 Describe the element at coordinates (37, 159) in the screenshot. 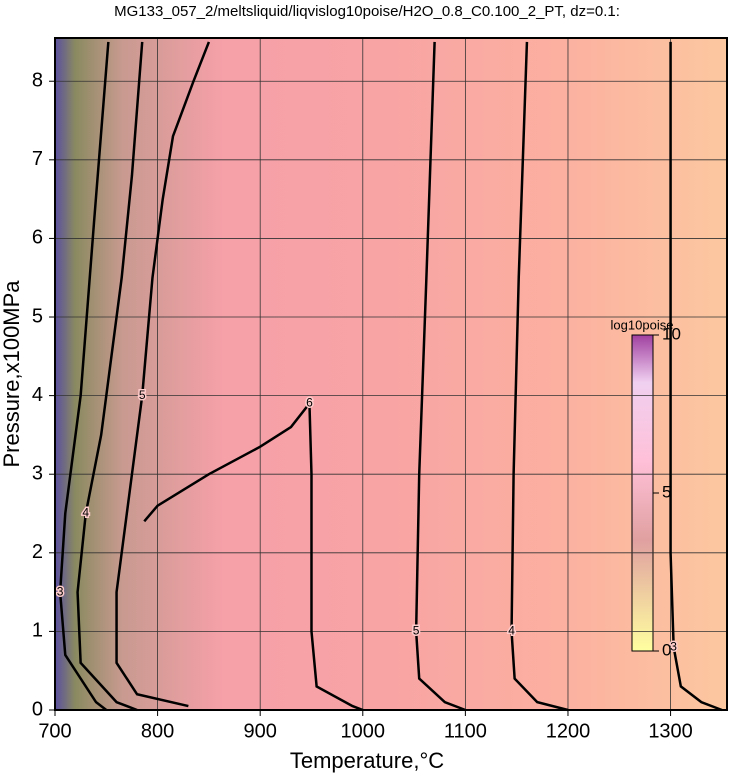

I see `y-tick-label: 7` at that location.